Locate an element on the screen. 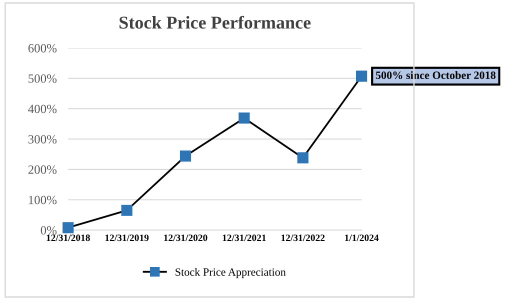 The width and height of the screenshot is (524, 300). annotation: 500% since October 2018 is located at coordinates (436, 75).